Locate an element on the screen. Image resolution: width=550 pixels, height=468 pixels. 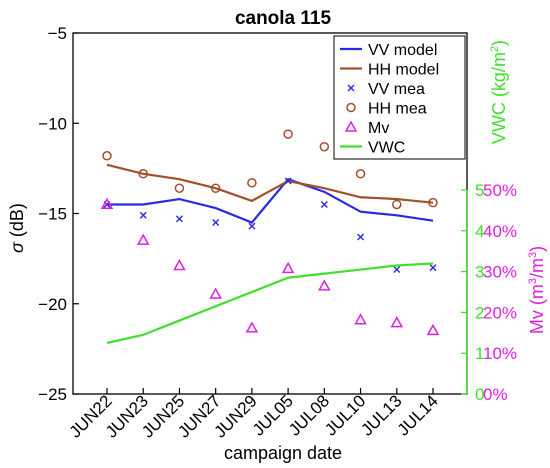
mv-axis-label-sup1: 3 is located at coordinates (533, 281).